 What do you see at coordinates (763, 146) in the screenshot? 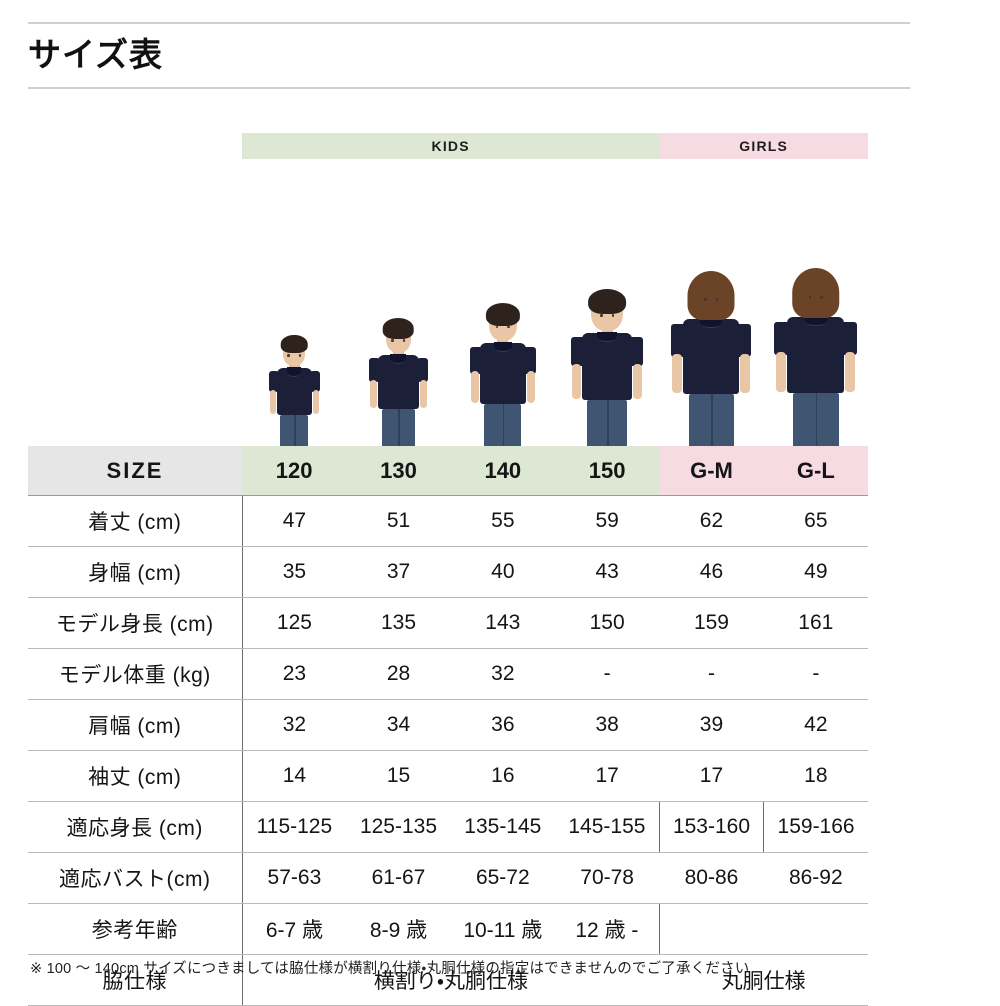
I see `category-bar-girls: GIRLS` at bounding box center [763, 146].